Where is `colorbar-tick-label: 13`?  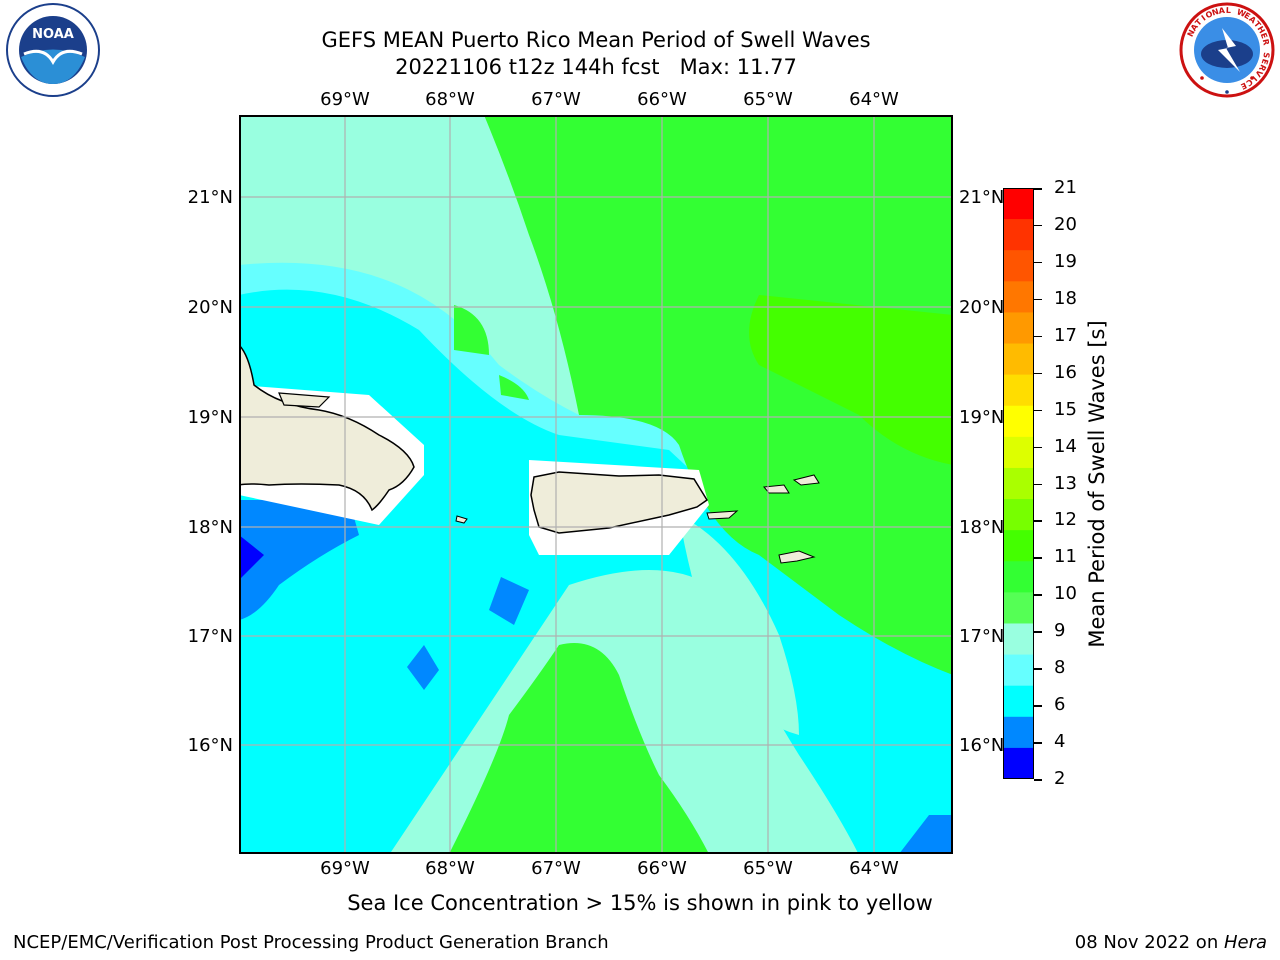 colorbar-tick-label: 13 is located at coordinates (1065, 483).